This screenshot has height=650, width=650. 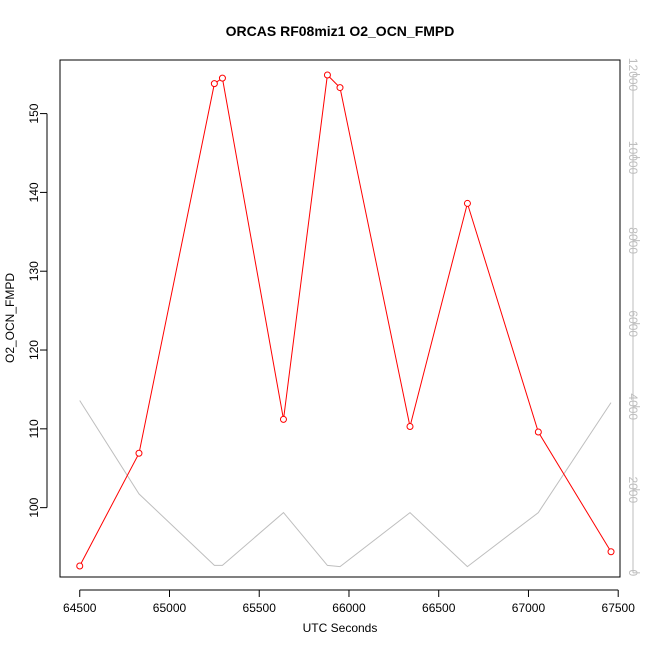 What do you see at coordinates (633, 489) in the screenshot?
I see `y2-tick-label: 2000` at bounding box center [633, 489].